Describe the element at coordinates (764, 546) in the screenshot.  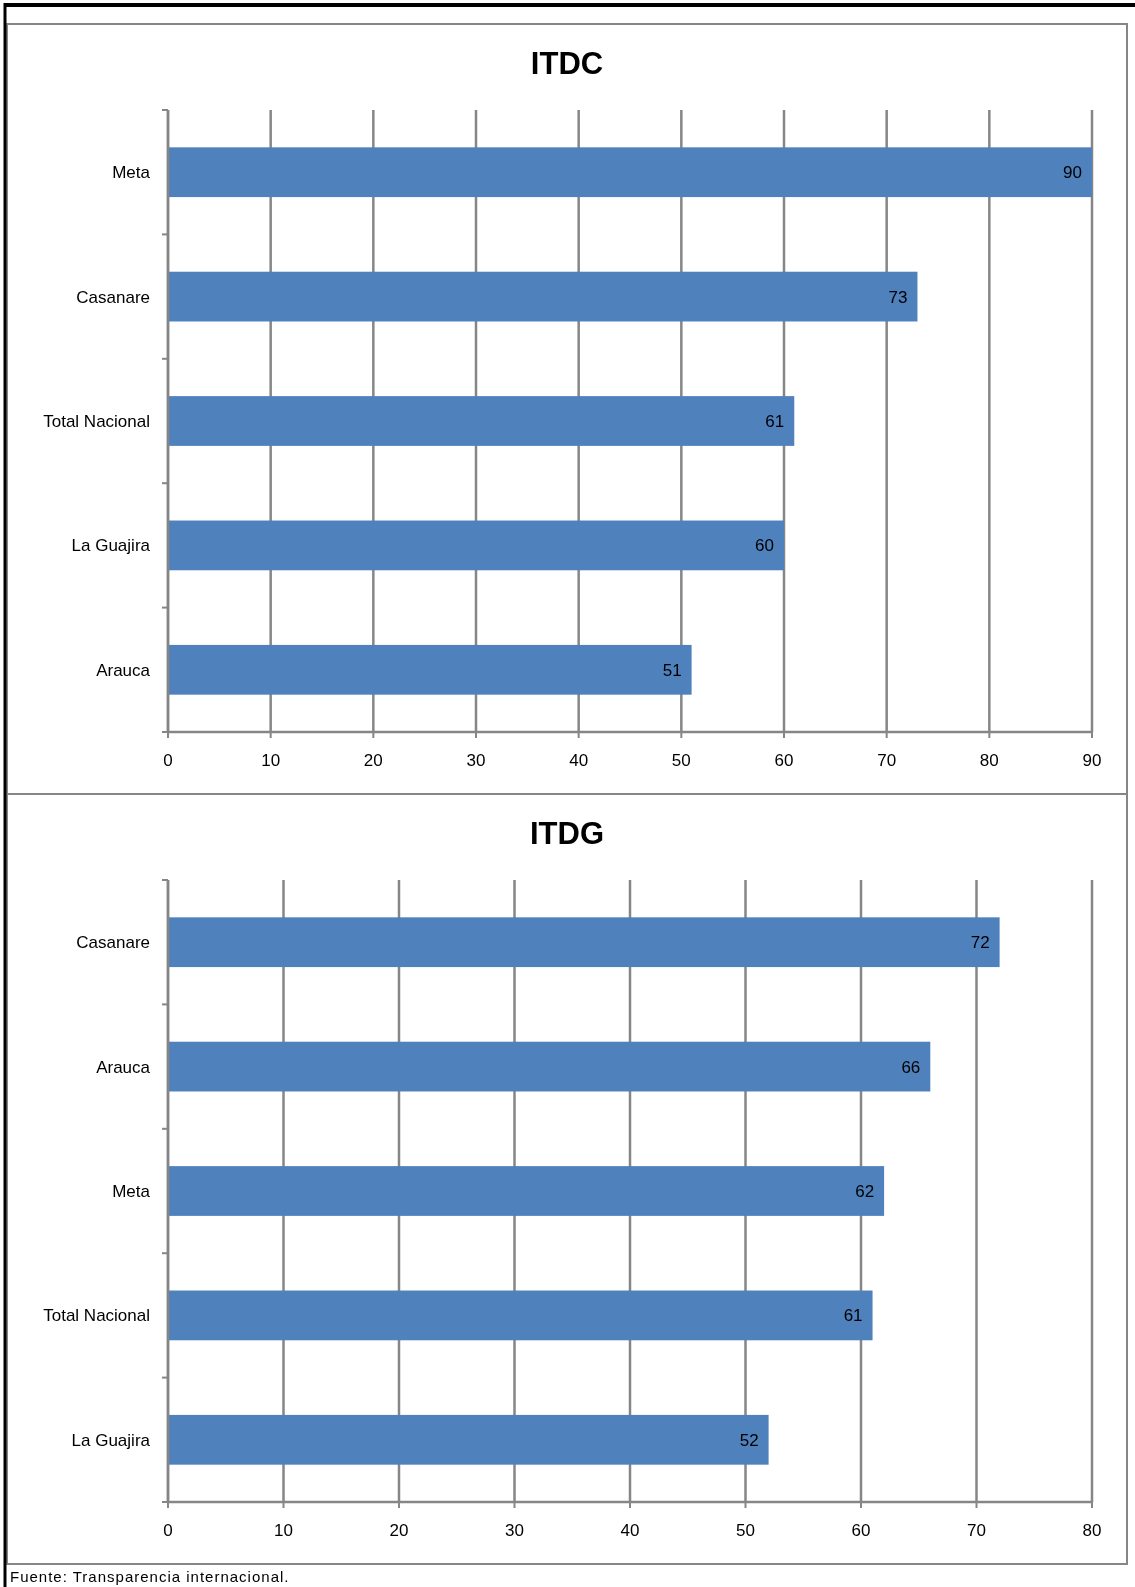
I see `data-label: 60` at that location.